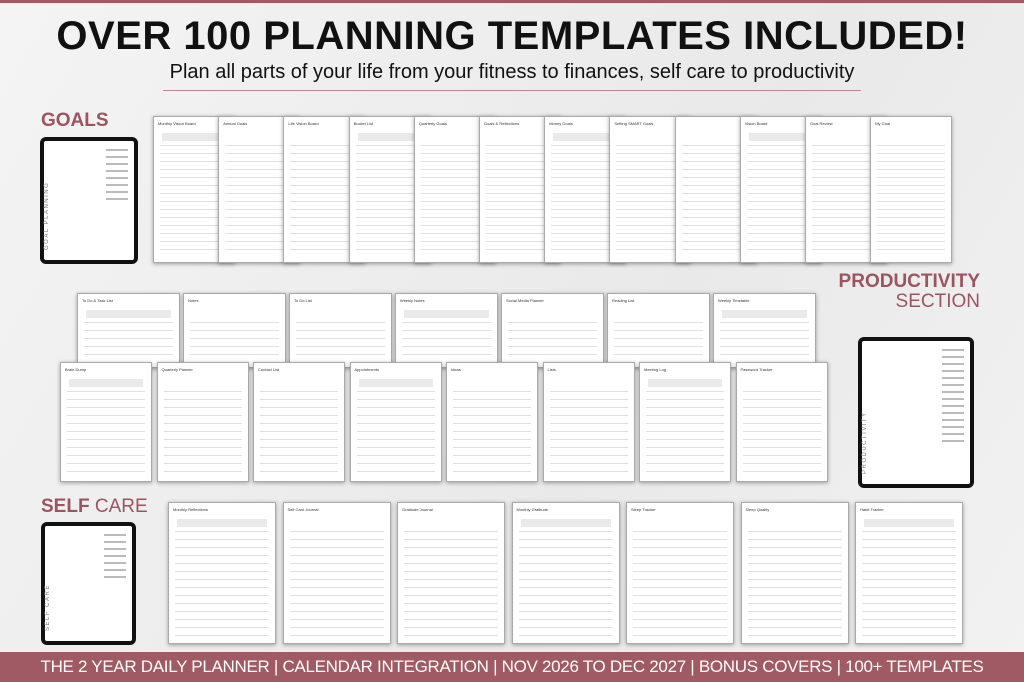 This screenshot has height=682, width=1024. Describe the element at coordinates (916, 412) in the screenshot. I see `productivity-tablet: PRODUCTIVITY` at that location.